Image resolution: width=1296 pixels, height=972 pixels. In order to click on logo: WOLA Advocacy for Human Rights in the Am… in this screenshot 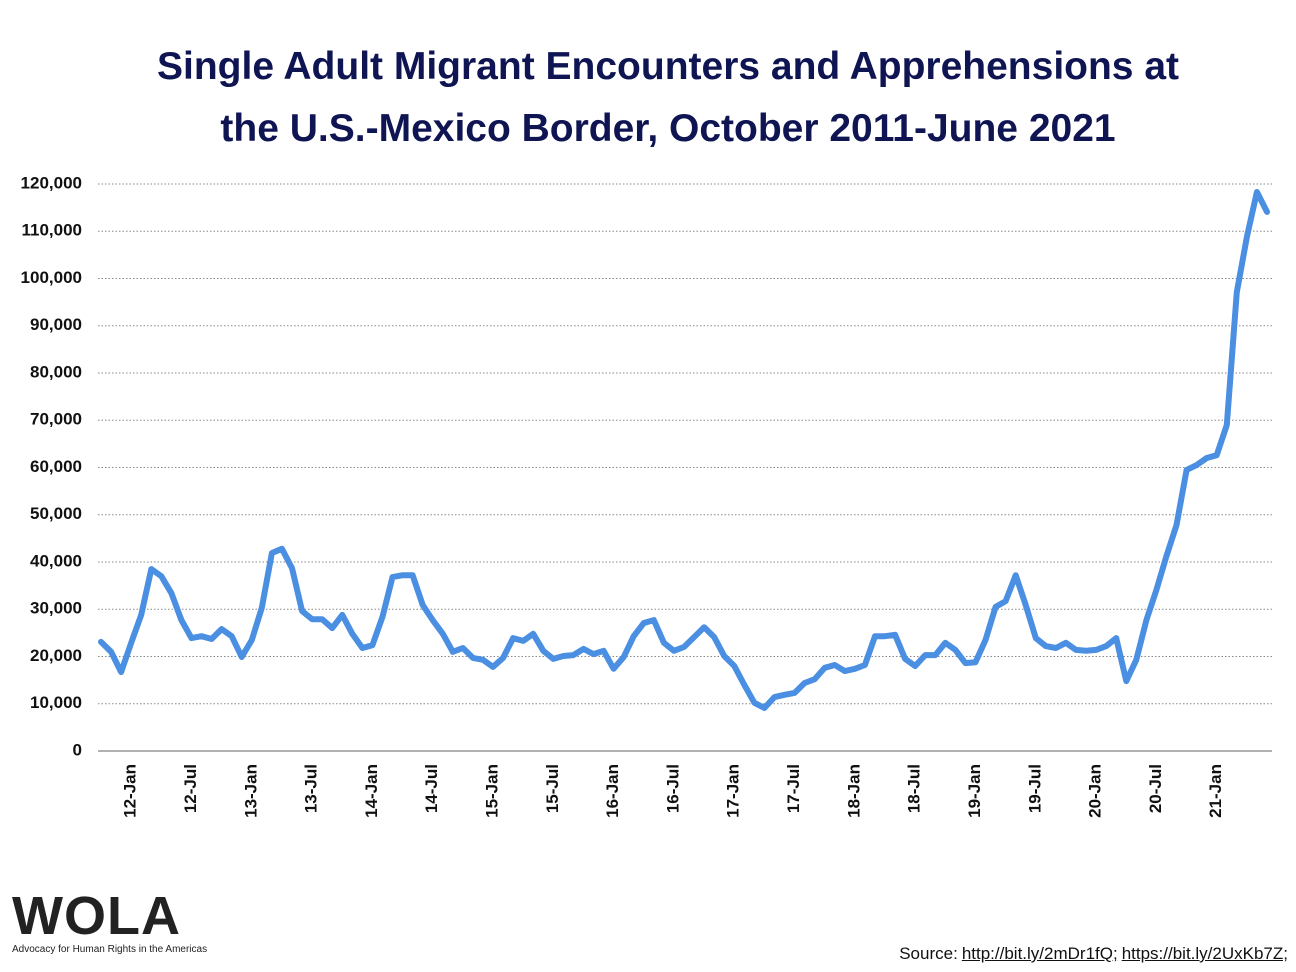, I will do `click(109, 921)`.